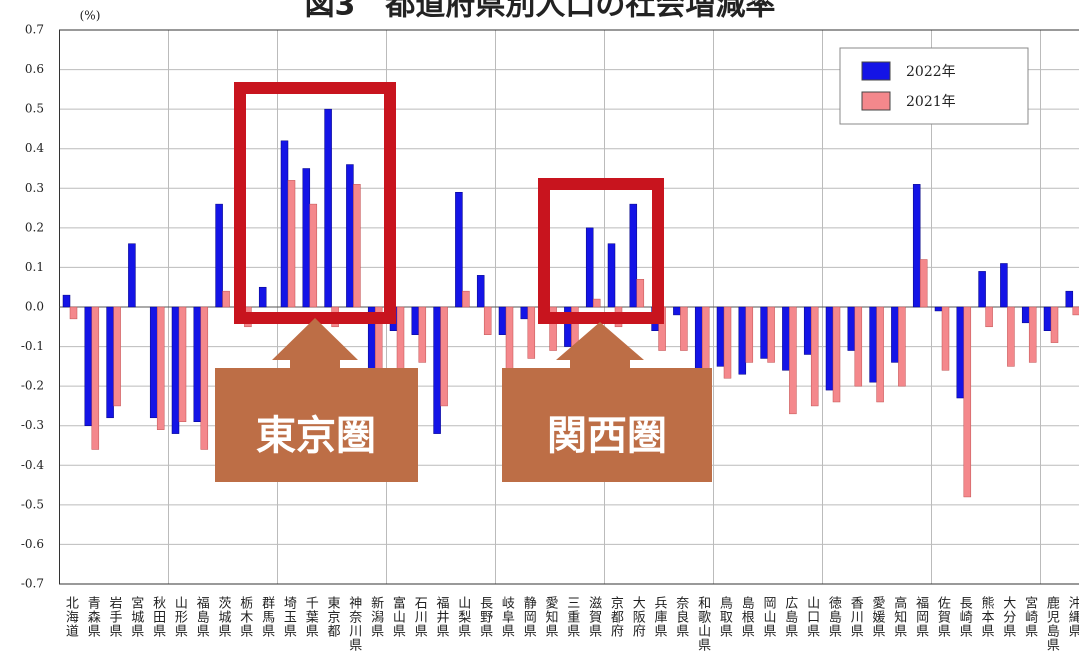 Image resolution: width=1079 pixels, height=662 pixels. I want to click on x-tick-label: 大阪府, so click(638, 617).